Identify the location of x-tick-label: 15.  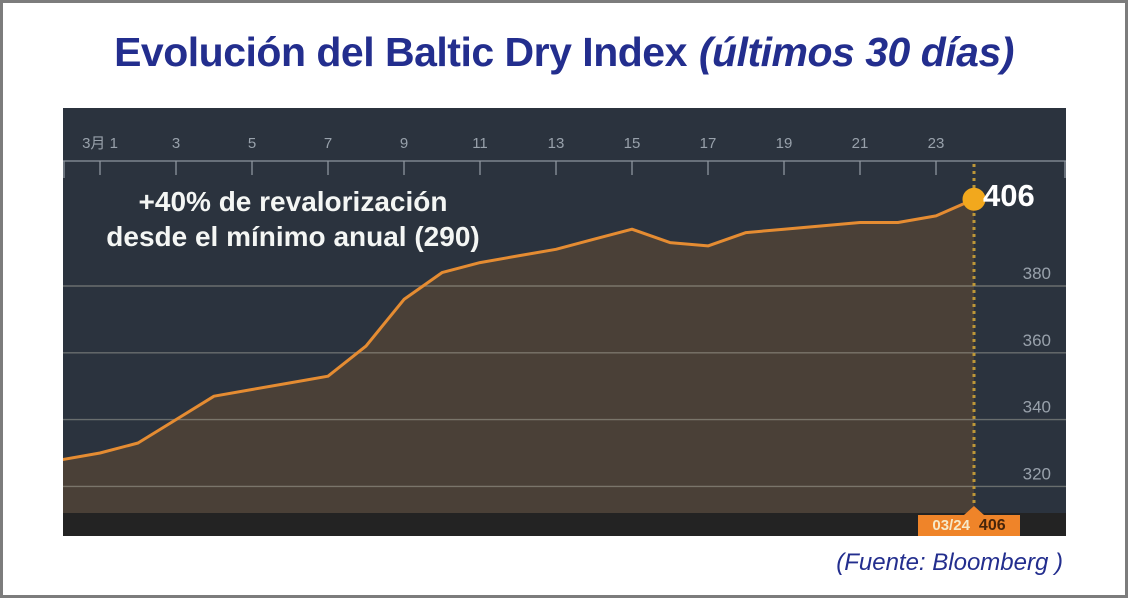
(632, 143).